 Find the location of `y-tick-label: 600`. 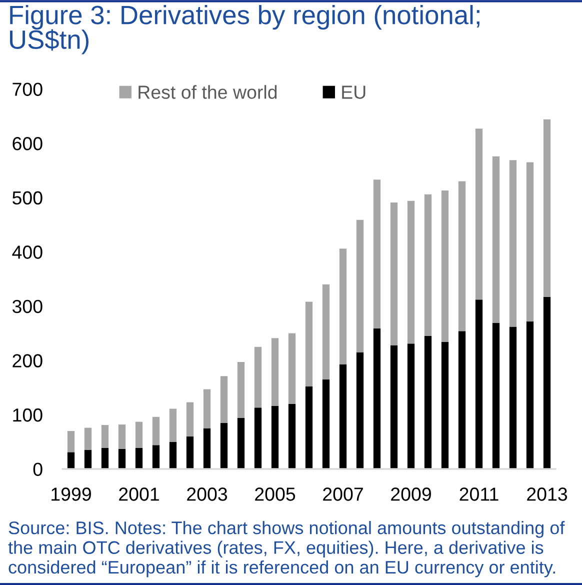

y-tick-label: 600 is located at coordinates (27, 143).